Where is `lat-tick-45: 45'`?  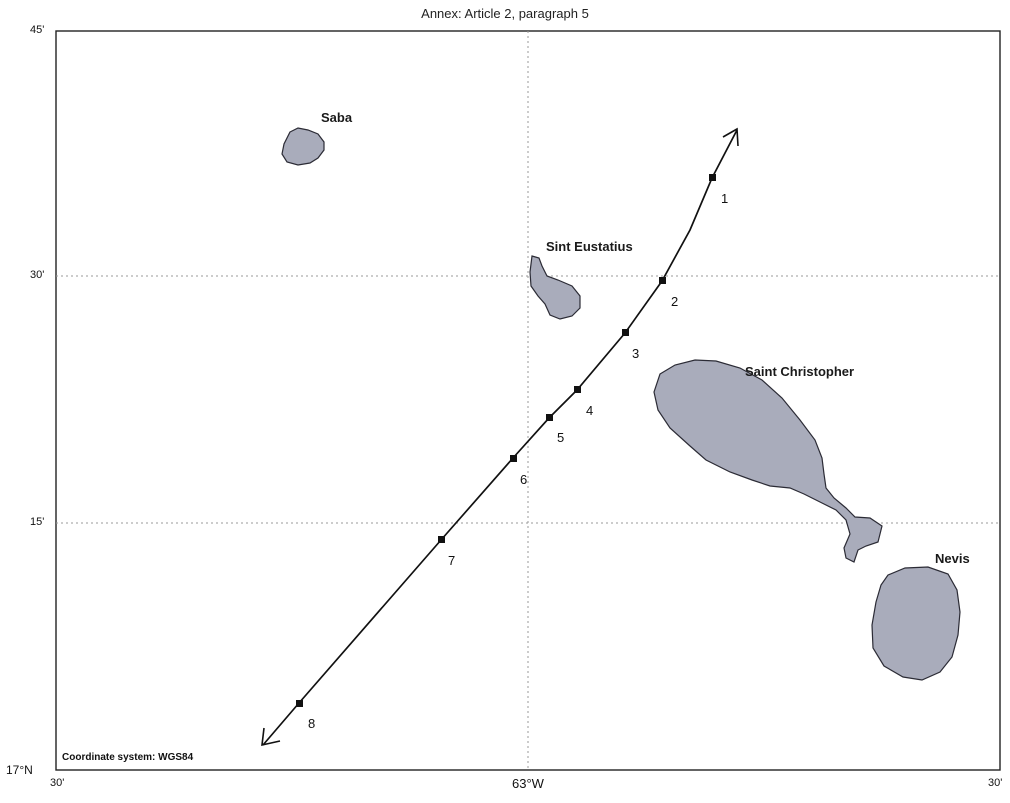 lat-tick-45: 45' is located at coordinates (37, 30).